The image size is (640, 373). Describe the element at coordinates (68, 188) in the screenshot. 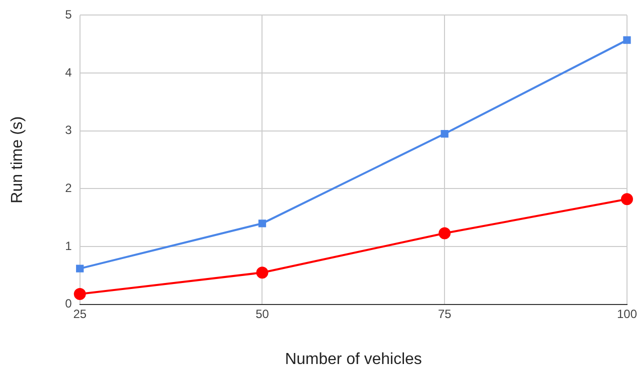

I see `y-tick-label: 2` at that location.